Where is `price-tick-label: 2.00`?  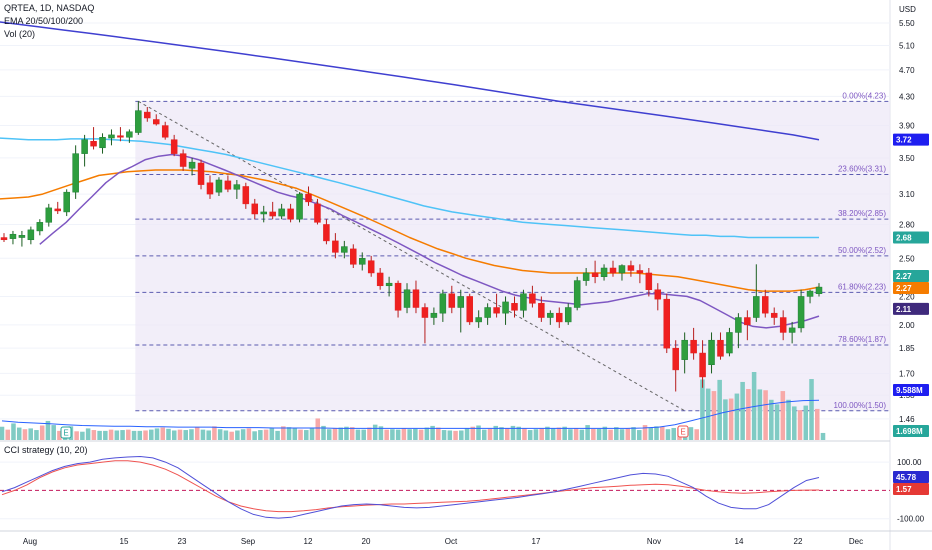 price-tick-label: 2.00 is located at coordinates (907, 325).